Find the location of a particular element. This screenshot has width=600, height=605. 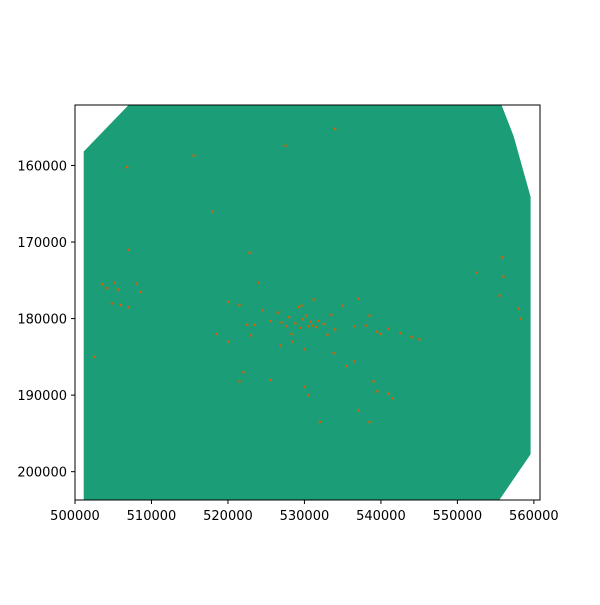

x-tick-label: 510000 is located at coordinates (152, 516).